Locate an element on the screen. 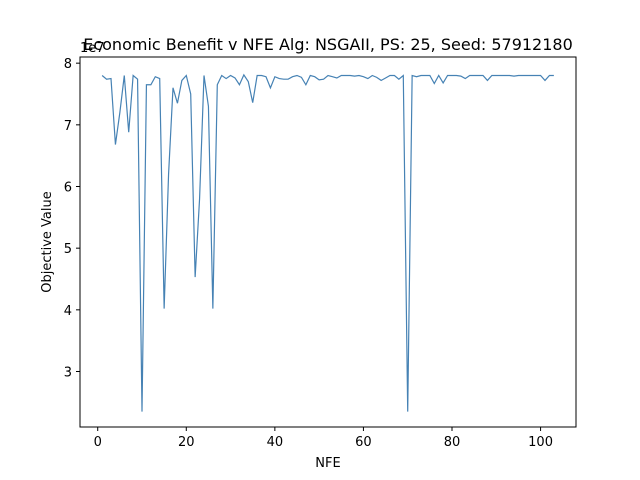 This screenshot has height=480, width=640. y-tick-label: 5 is located at coordinates (68, 249).